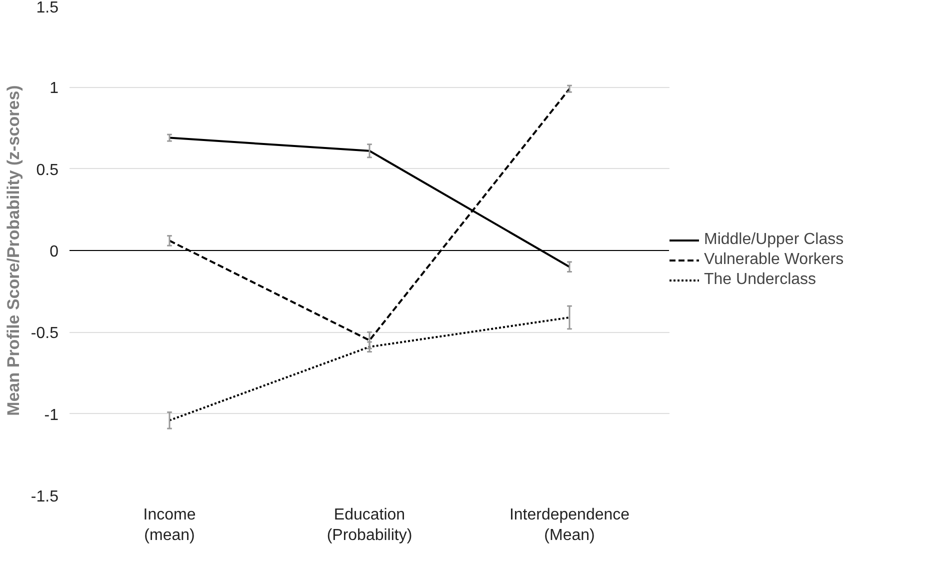  Describe the element at coordinates (369, 525) in the screenshot. I see `x-tick-label: Education (Probability)` at that location.